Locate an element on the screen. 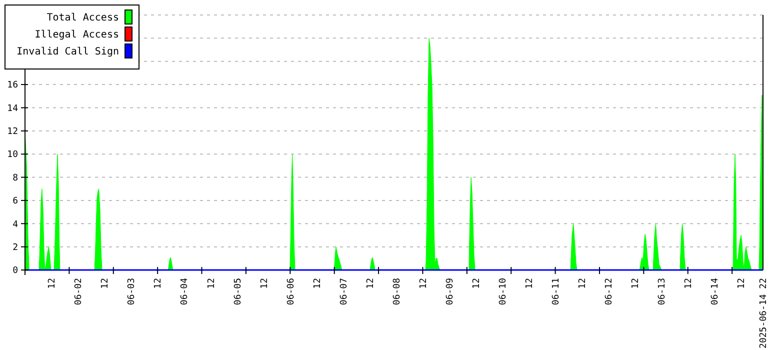 The image size is (780, 350). x-tick-label: 06-09 is located at coordinates (450, 292).